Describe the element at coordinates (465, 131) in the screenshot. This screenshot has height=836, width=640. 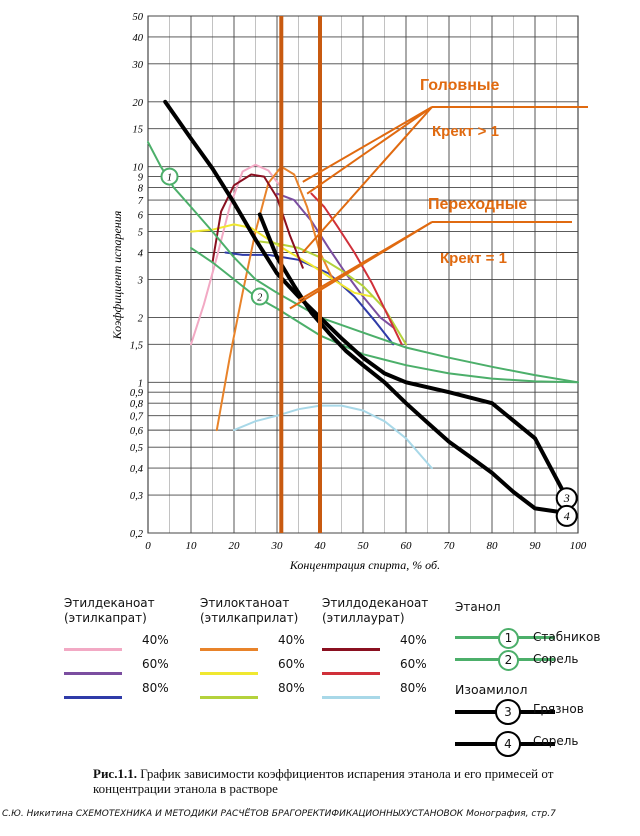
I see `annotation-subtitle: Крект > 1` at that location.